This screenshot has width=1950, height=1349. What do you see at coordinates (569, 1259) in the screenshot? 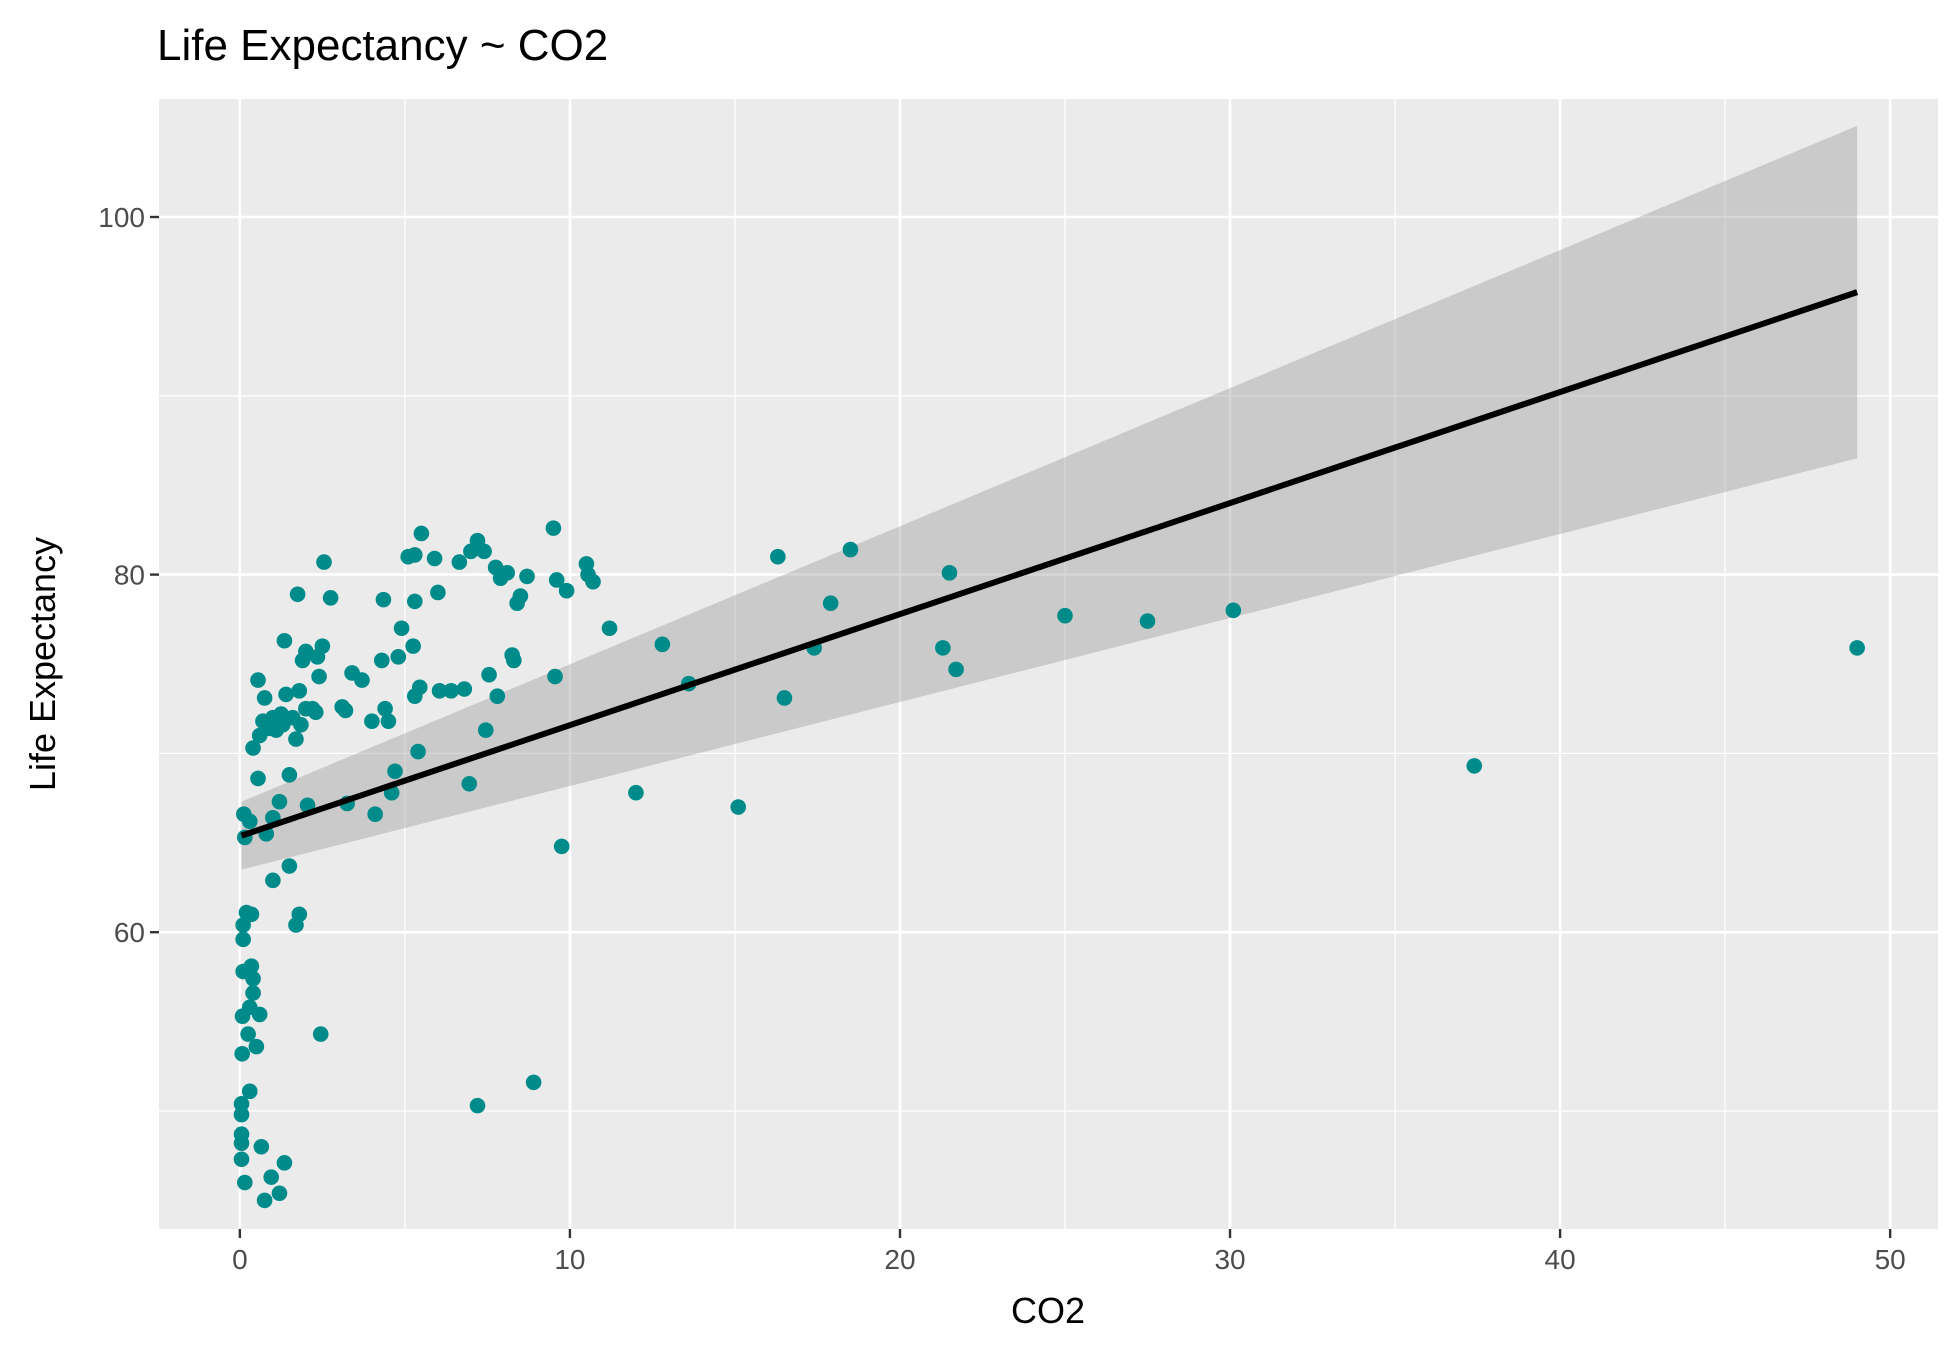
I see `x-tick-label: 10` at bounding box center [569, 1259].